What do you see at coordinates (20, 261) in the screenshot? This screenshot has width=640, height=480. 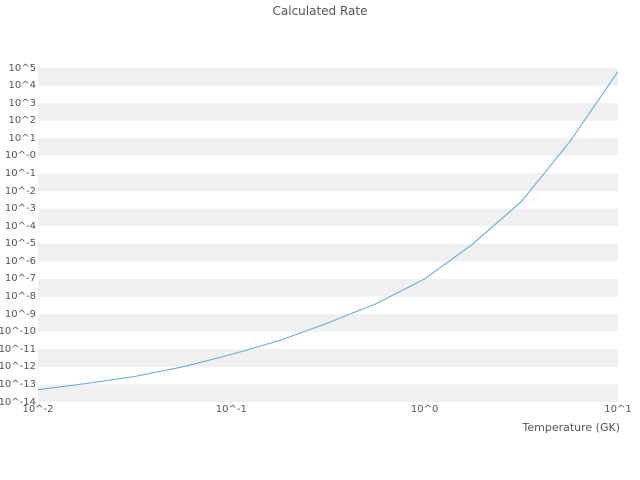 I see `y-tick-label: 10^-6` at bounding box center [20, 261].